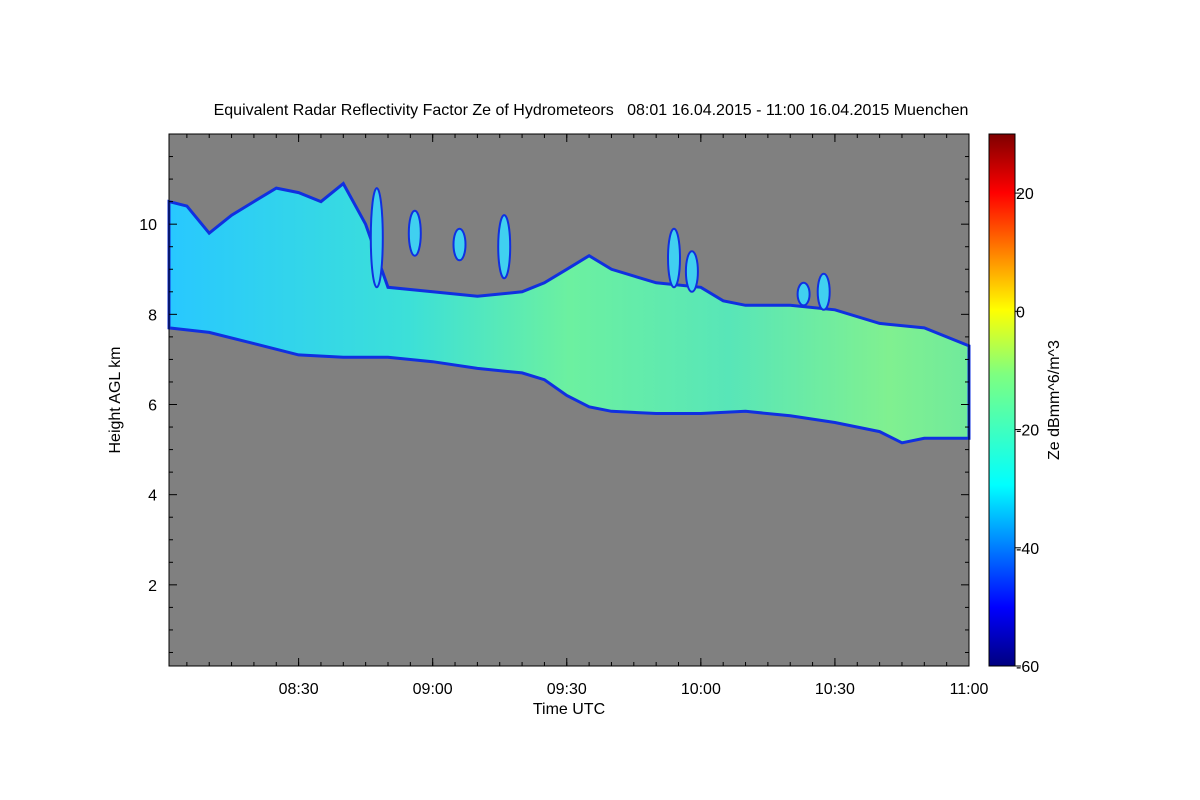  What do you see at coordinates (1002, 400) in the screenshot?
I see `colorbar` at bounding box center [1002, 400].